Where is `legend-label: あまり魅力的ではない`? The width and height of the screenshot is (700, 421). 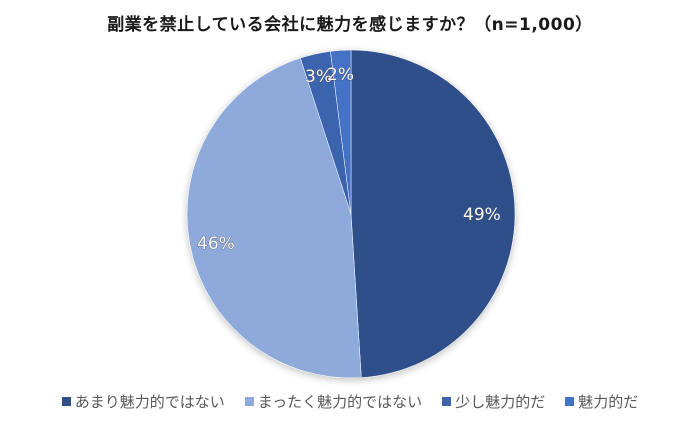 legend-label: あまり魅力的ではない is located at coordinates (149, 402).